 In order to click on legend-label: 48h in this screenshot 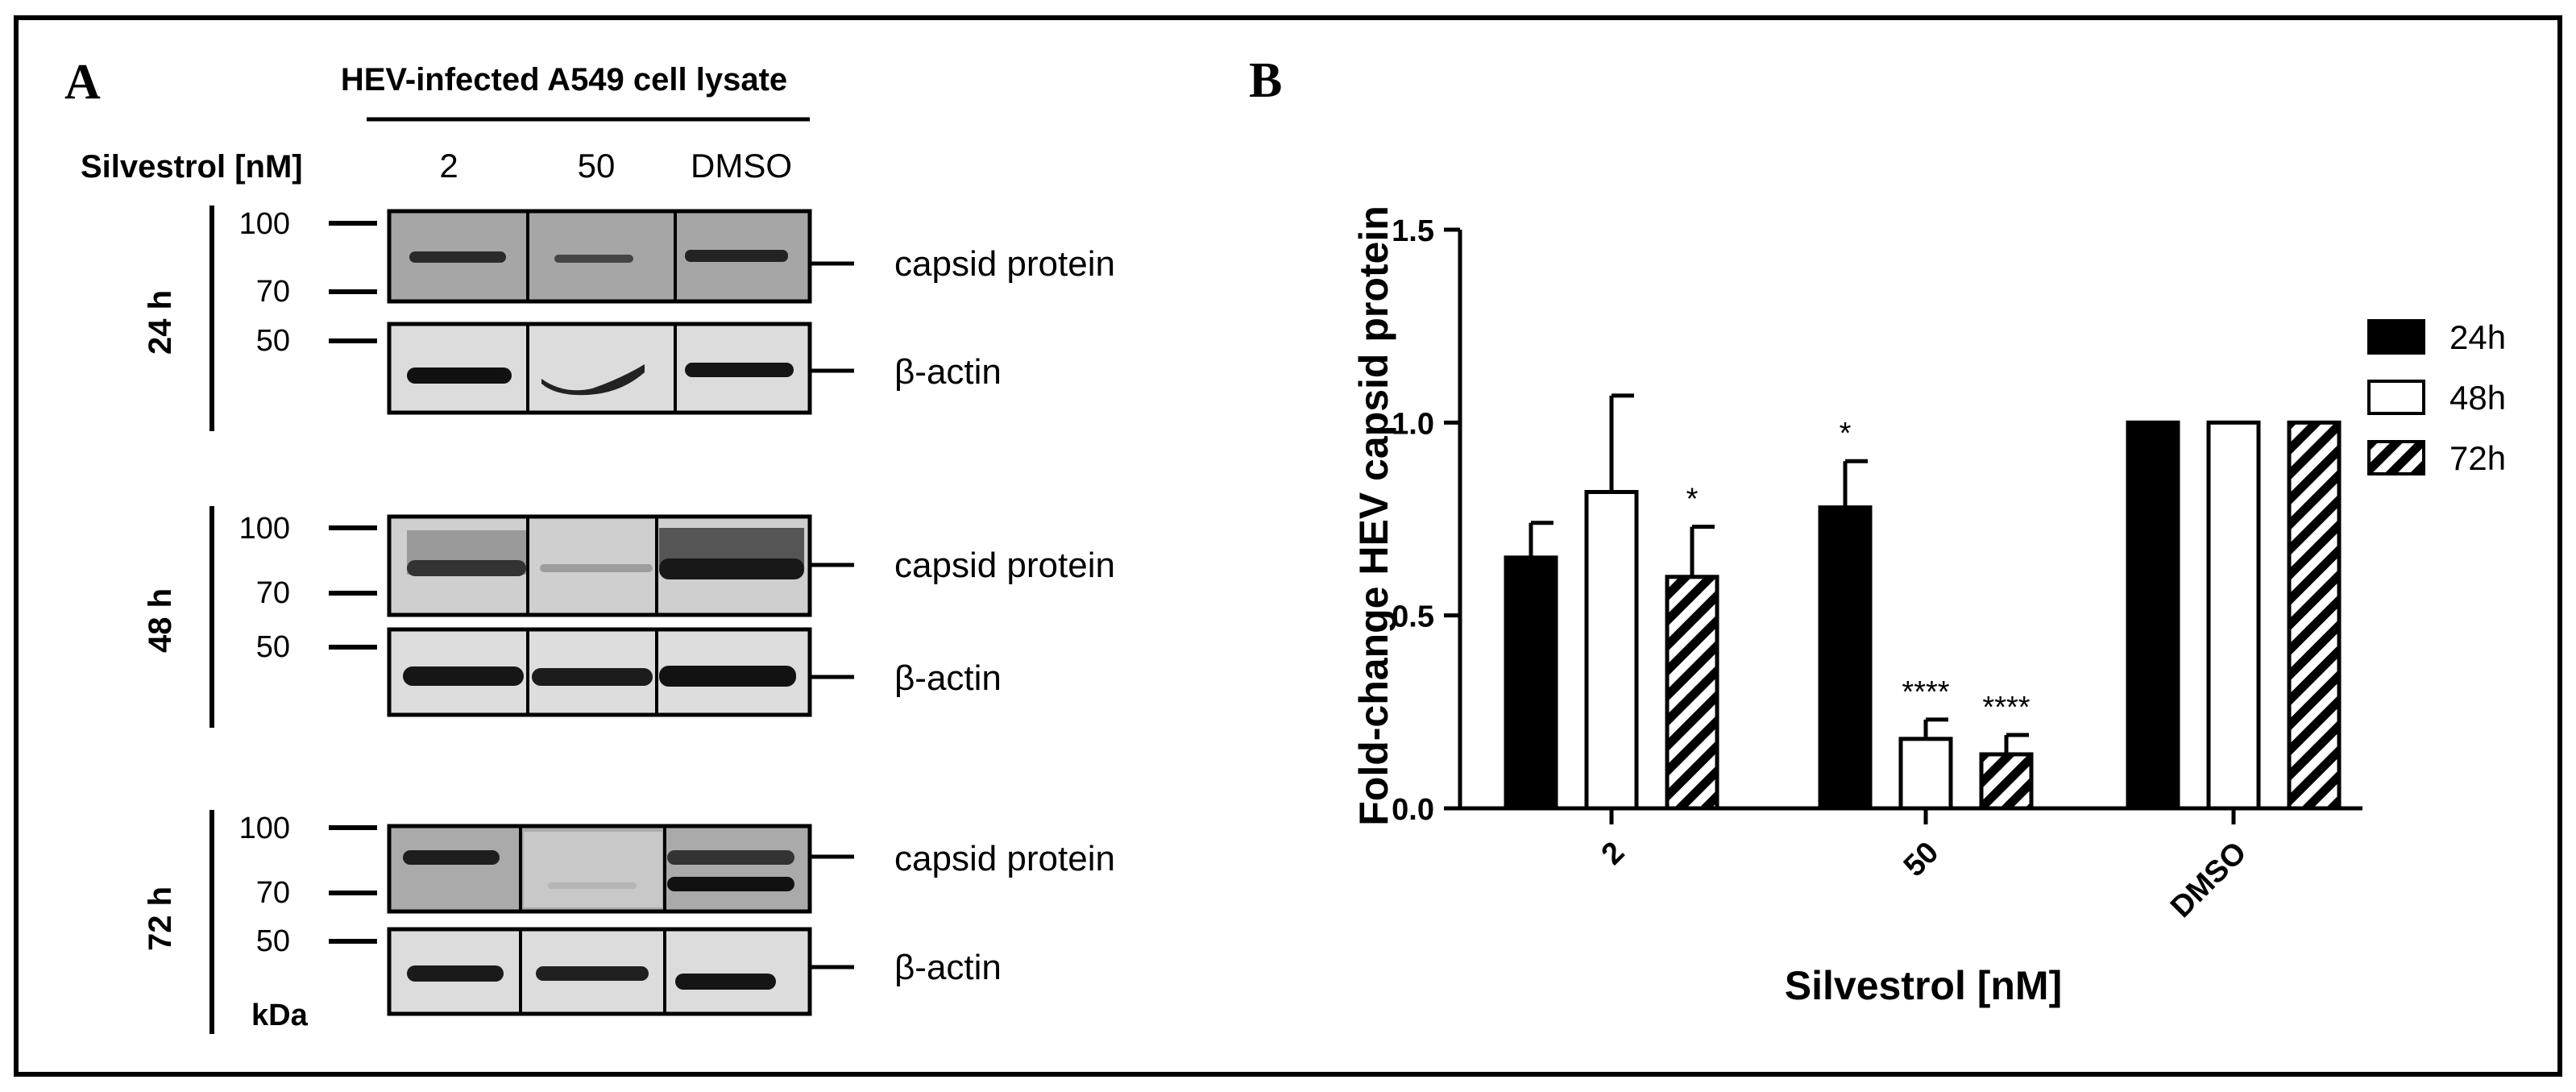, I will do `click(2477, 398)`.